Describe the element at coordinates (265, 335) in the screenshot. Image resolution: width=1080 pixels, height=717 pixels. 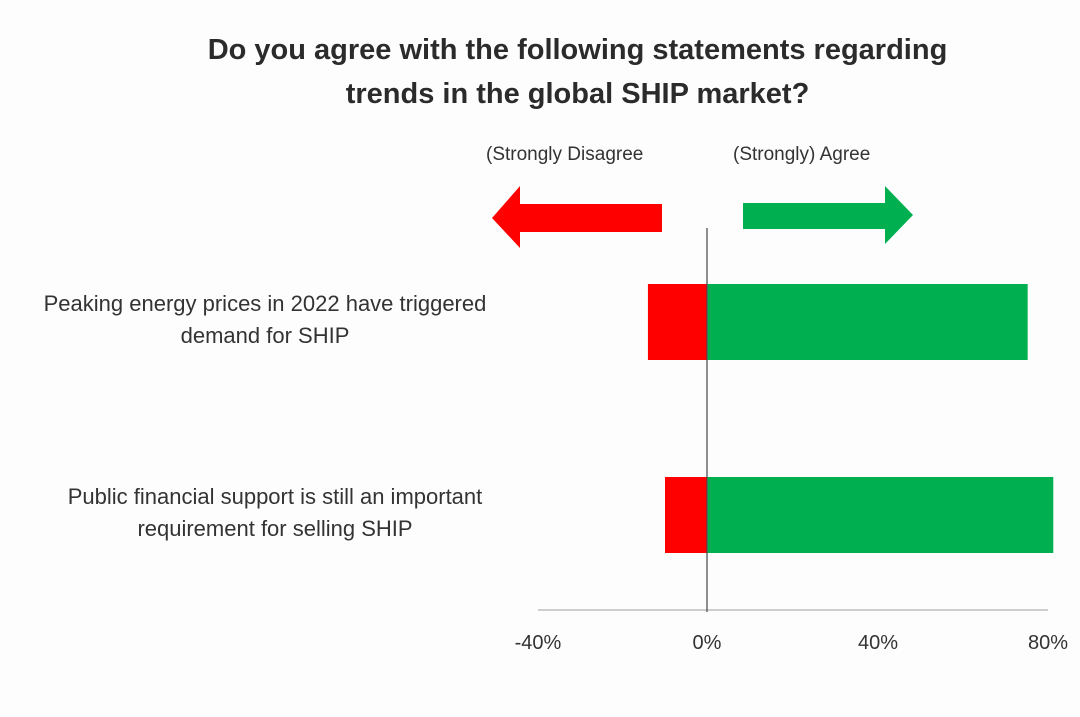
I see `category-label-energy-prices-line-2: demand for SHIP` at that location.